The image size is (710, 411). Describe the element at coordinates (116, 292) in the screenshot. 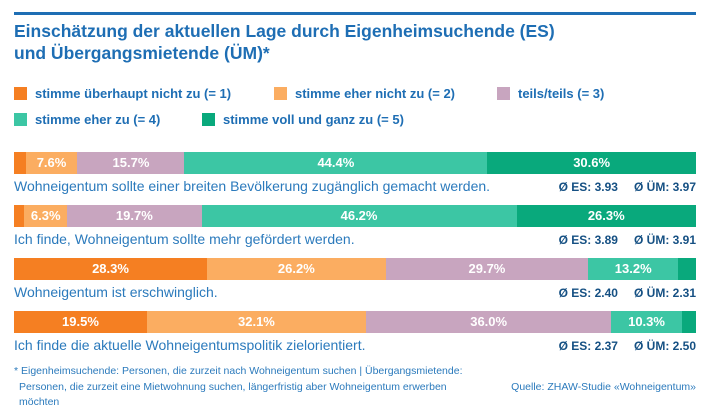

I see `category-label: Wohneigentum ist erschwinglich.` at that location.